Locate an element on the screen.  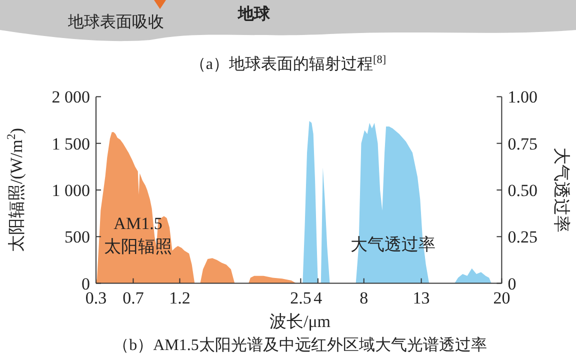
y2-axis-title: 大气透过率 is located at coordinates (561, 190).